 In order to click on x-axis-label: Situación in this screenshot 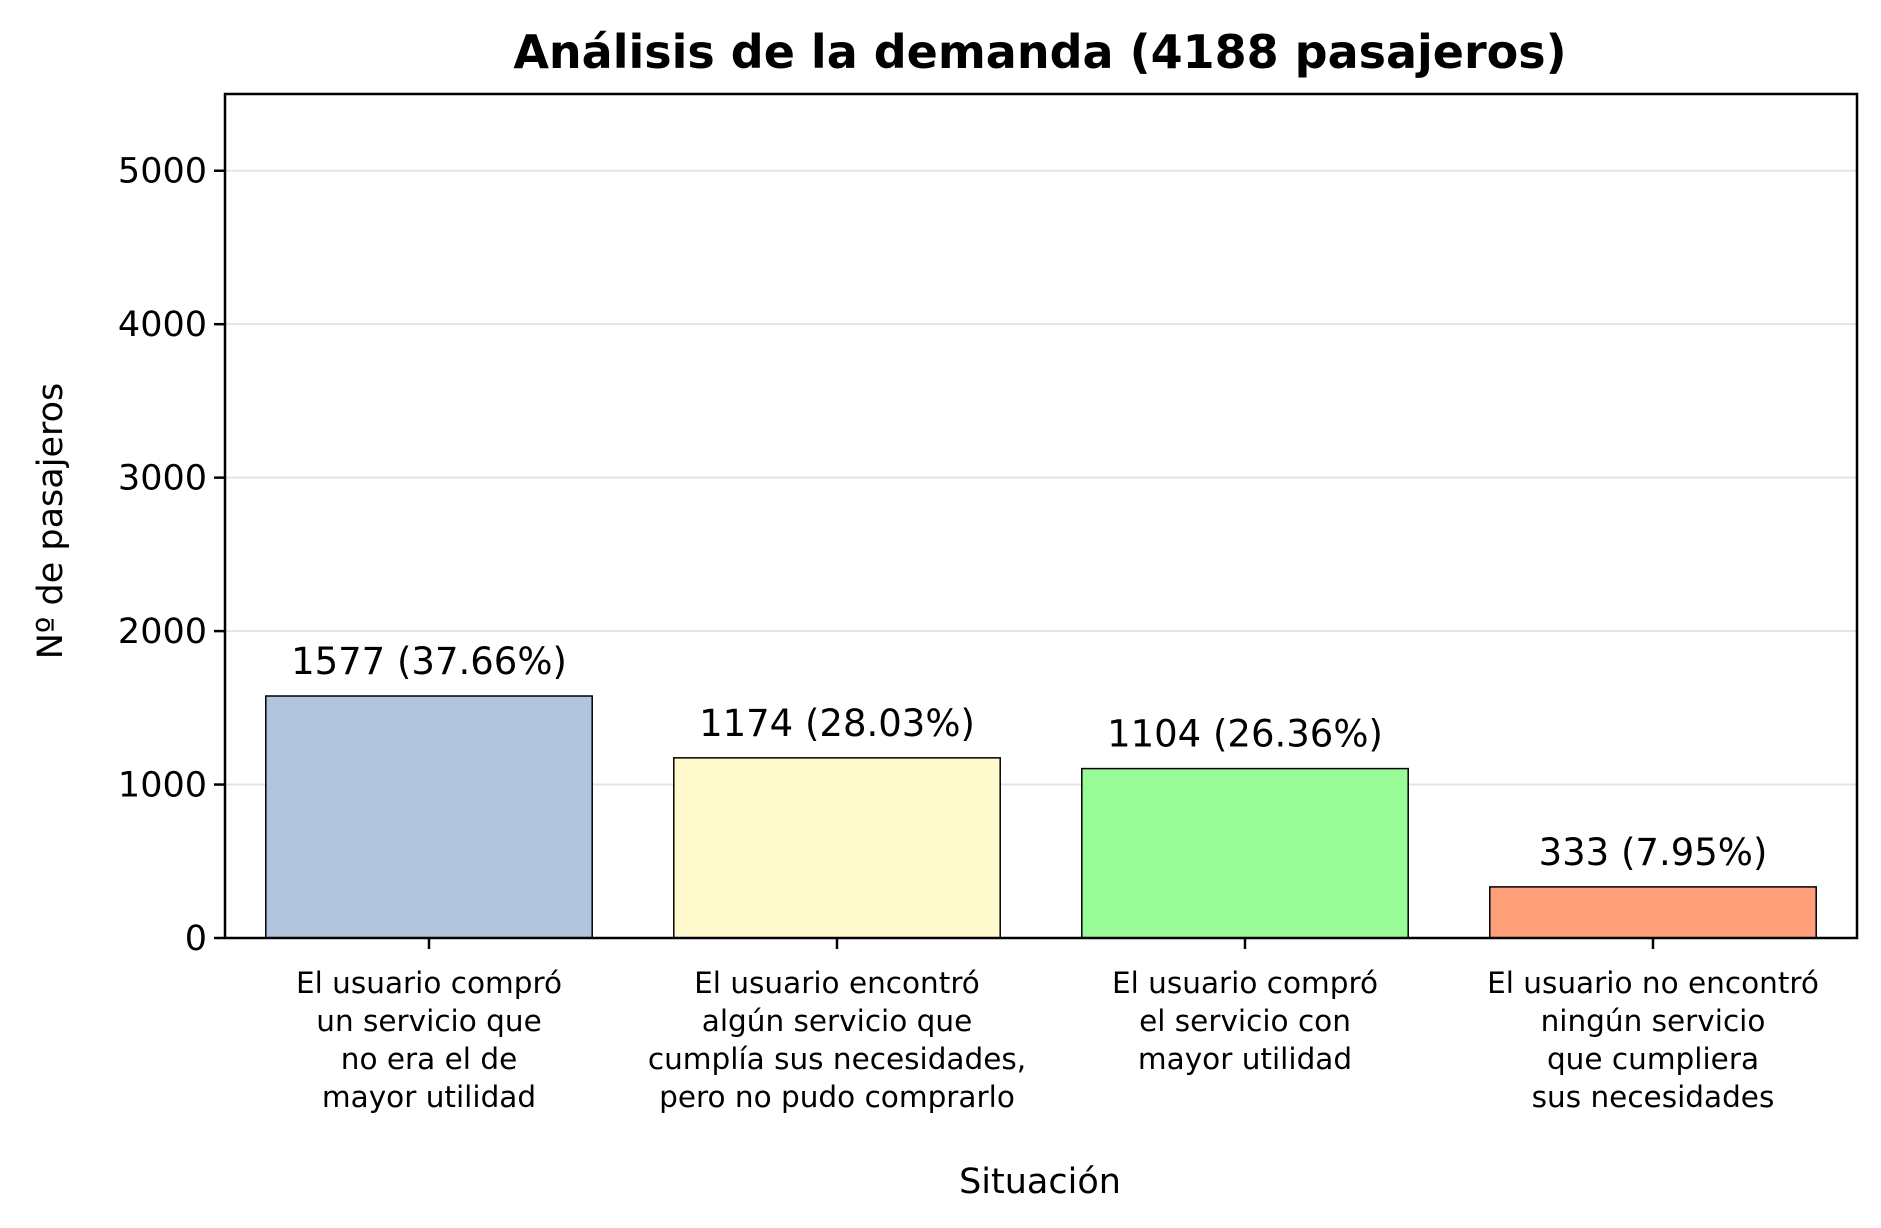, I will do `click(1040, 1182)`.